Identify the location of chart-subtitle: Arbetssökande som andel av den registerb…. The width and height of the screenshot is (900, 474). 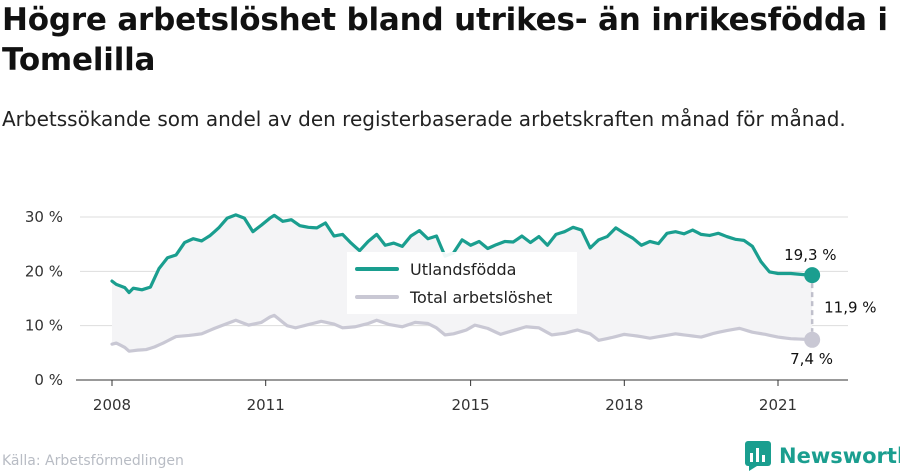
(424, 119).